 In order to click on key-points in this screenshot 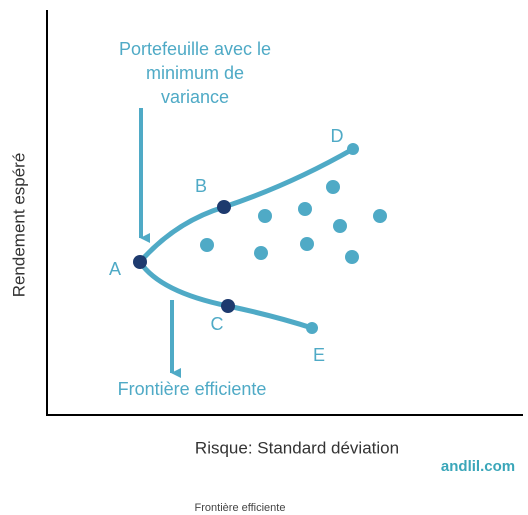, I will do `click(184, 256)`.